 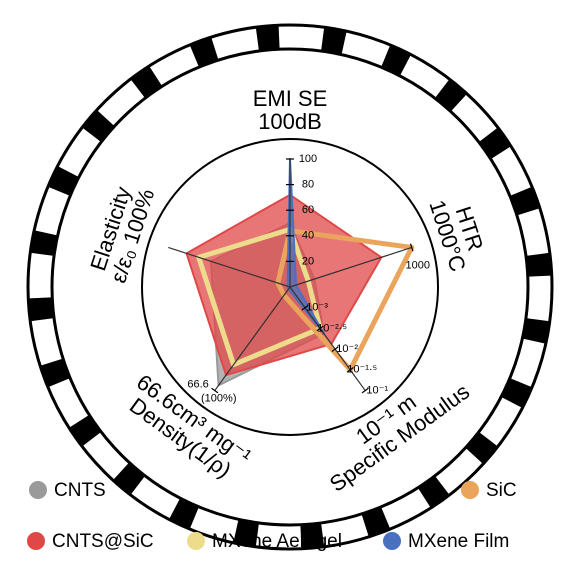 What do you see at coordinates (308, 185) in the screenshot?
I see `tick-label: 80` at bounding box center [308, 185].